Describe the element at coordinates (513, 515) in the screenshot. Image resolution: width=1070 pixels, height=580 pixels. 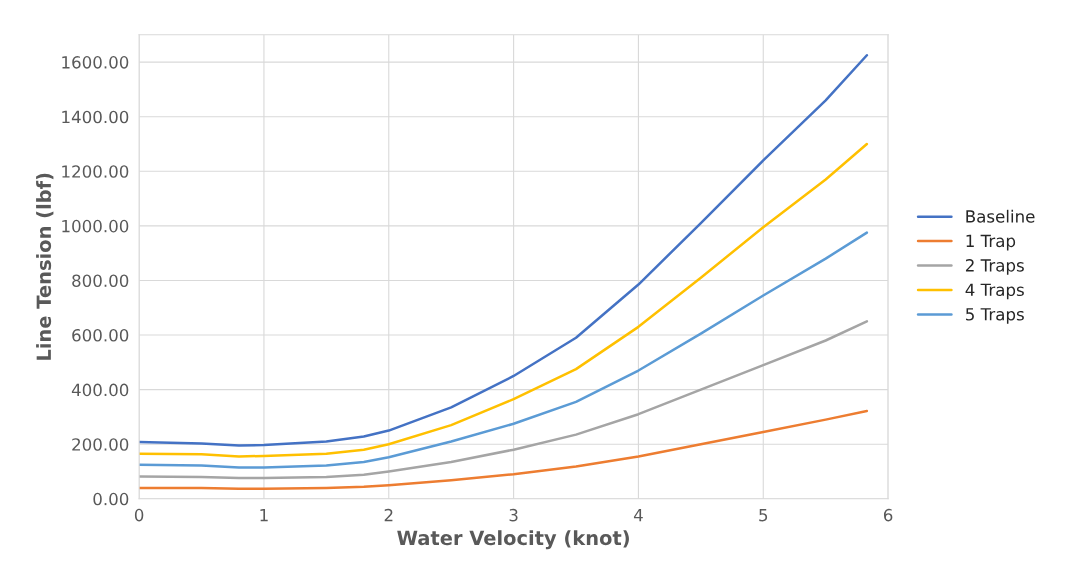
I see `x-tick-label: 3` at that location.